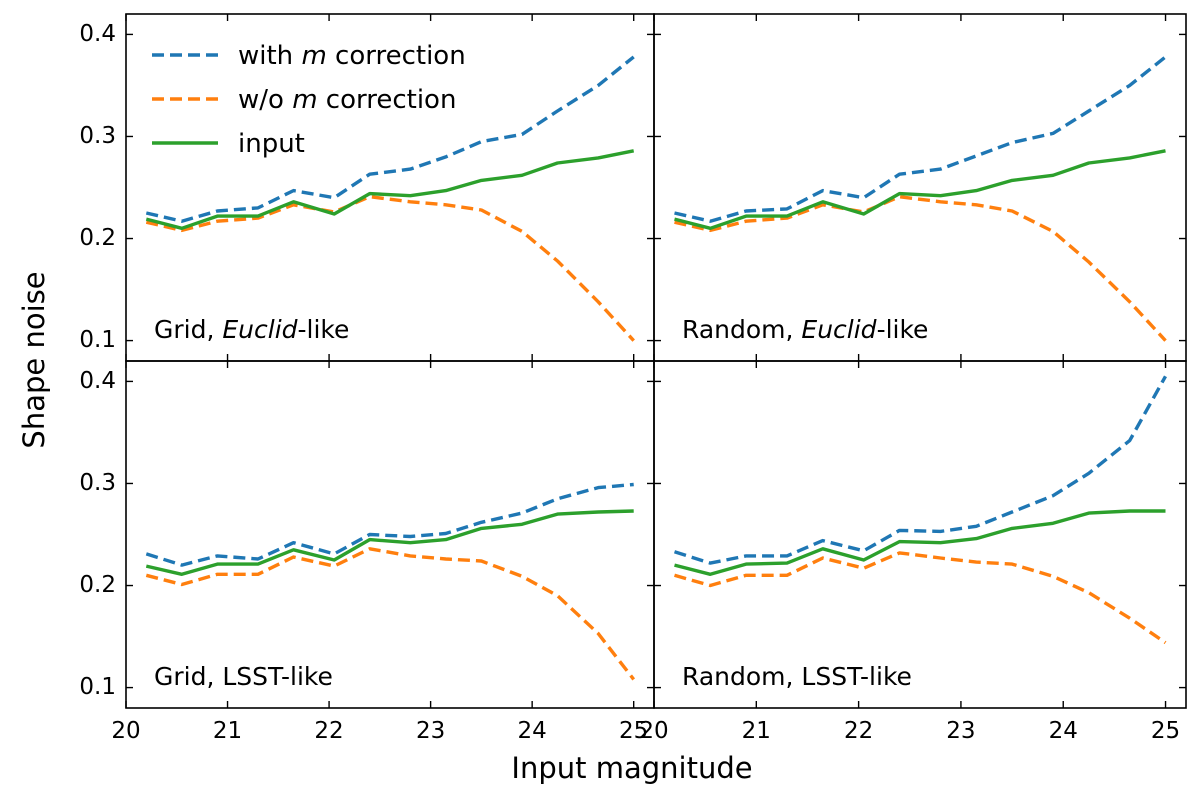 The width and height of the screenshot is (1200, 804). What do you see at coordinates (387, 100) in the screenshot?
I see `legend-label-1-part-2: correction` at bounding box center [387, 100].